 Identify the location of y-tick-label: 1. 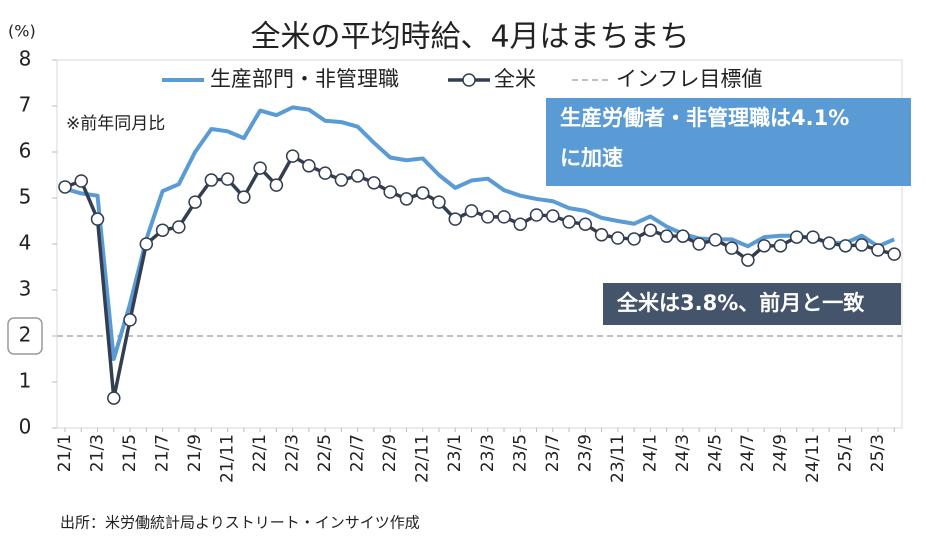
(25, 381).